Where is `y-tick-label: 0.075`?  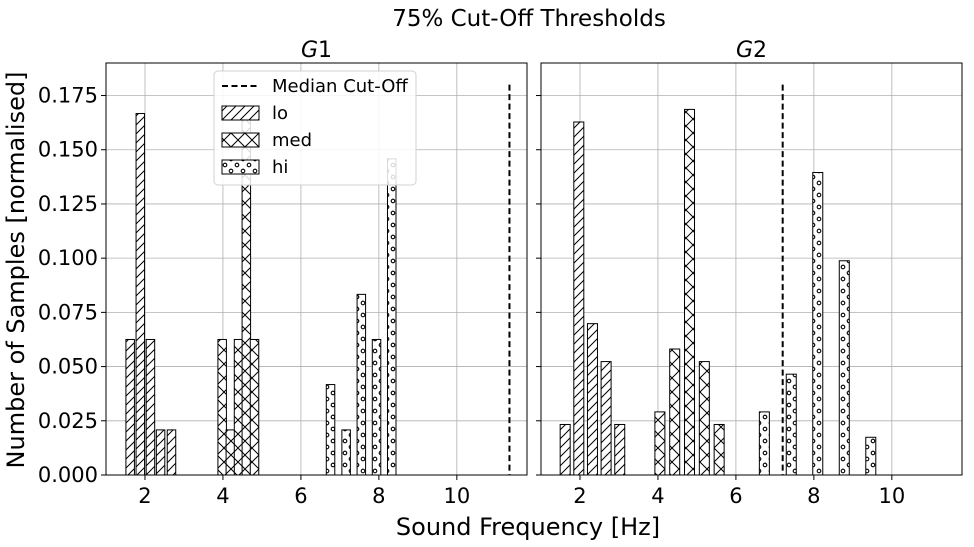
y-tick-label: 0.075 is located at coordinates (68, 312).